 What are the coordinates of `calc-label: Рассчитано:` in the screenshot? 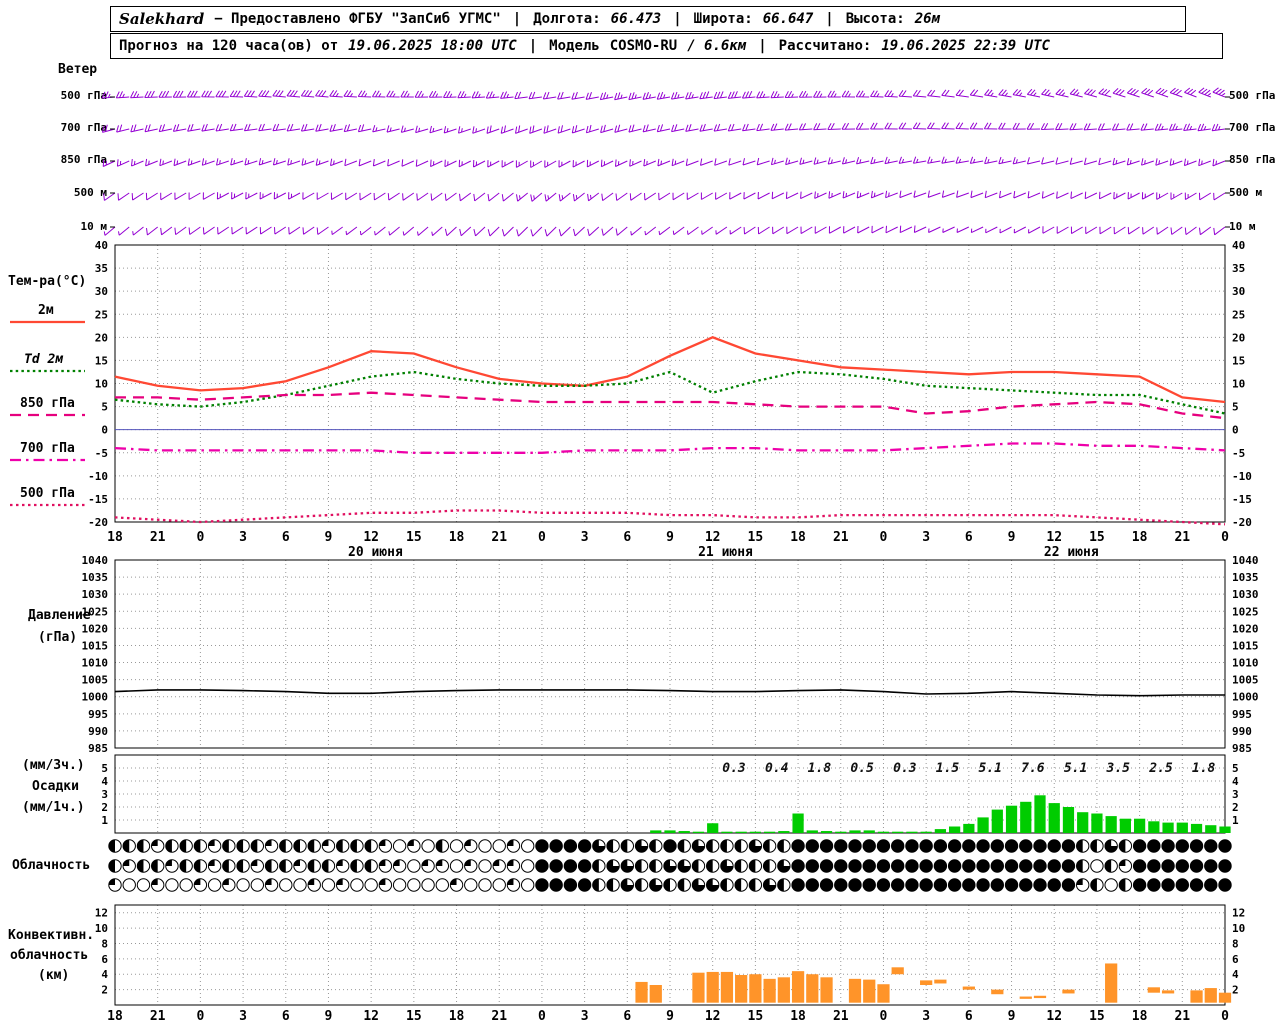 It's located at (825, 46).